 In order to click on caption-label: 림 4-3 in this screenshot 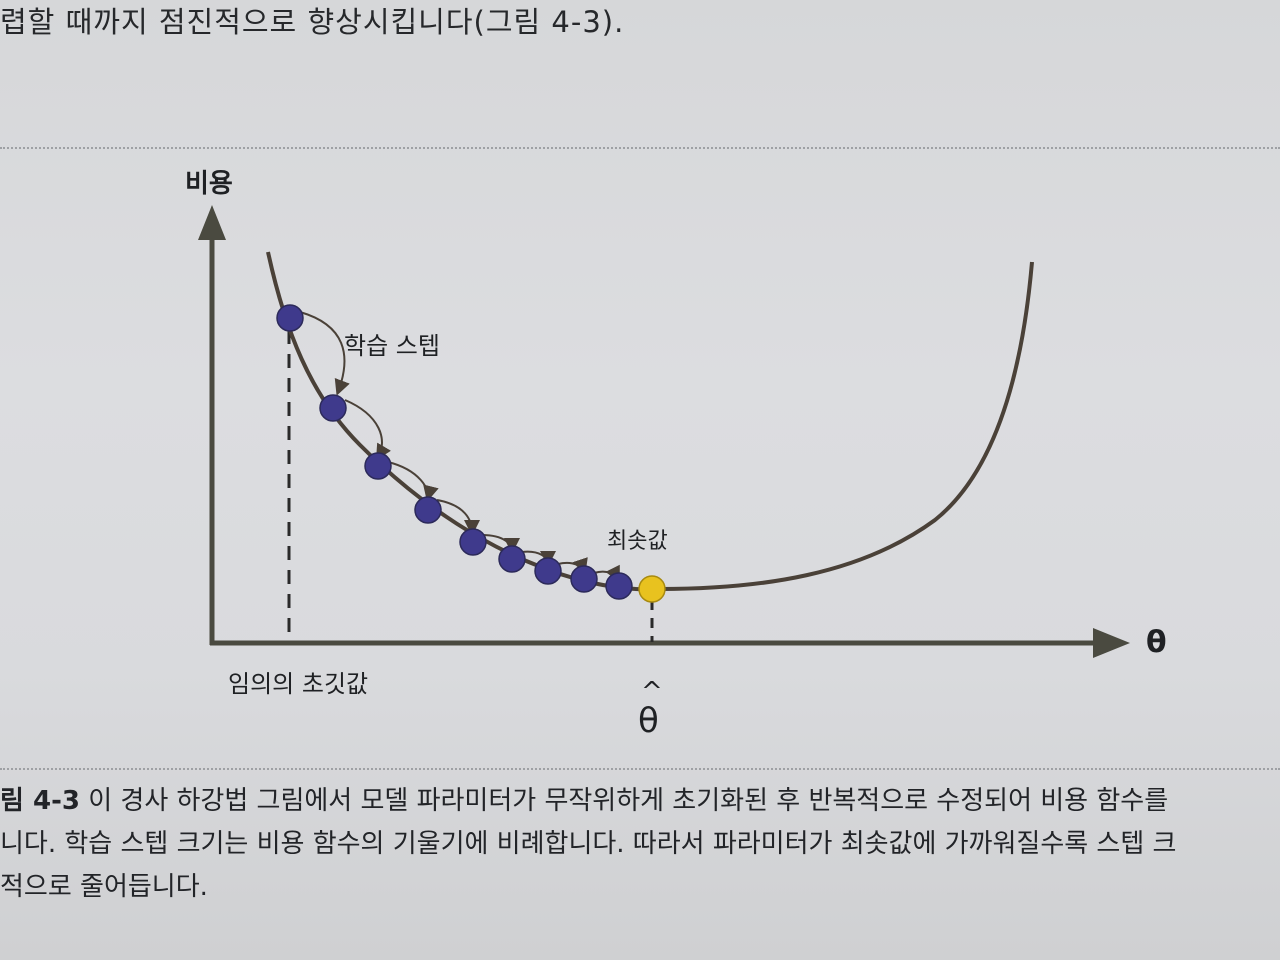, I will do `click(40, 801)`.